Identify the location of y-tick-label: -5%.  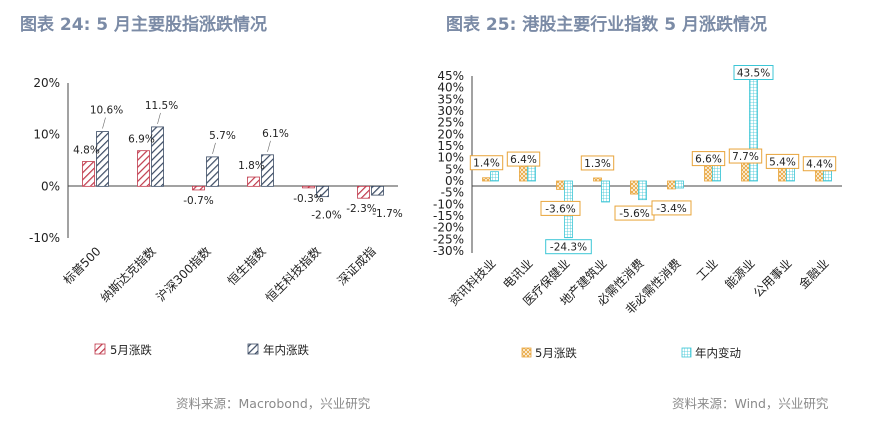
(452, 193).